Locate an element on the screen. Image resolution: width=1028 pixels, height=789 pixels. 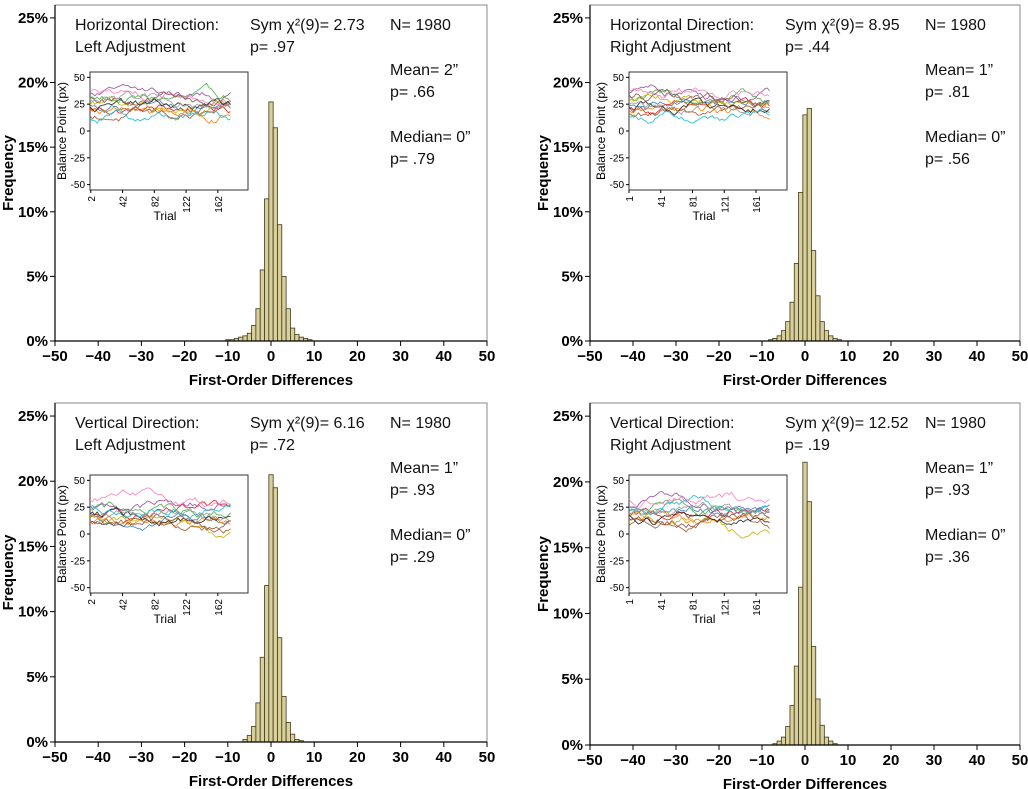
inset-y-tick-label: 0 is located at coordinates (621, 535).